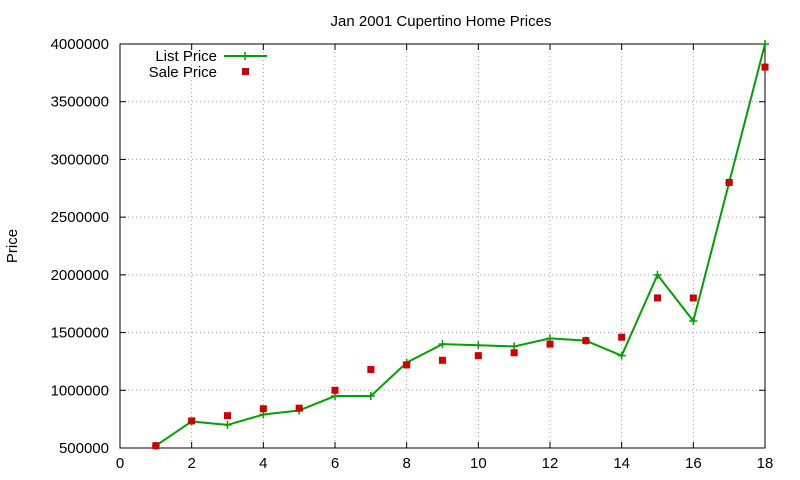 This screenshot has height=480, width=800. I want to click on y-axis-label: Price, so click(12, 246).